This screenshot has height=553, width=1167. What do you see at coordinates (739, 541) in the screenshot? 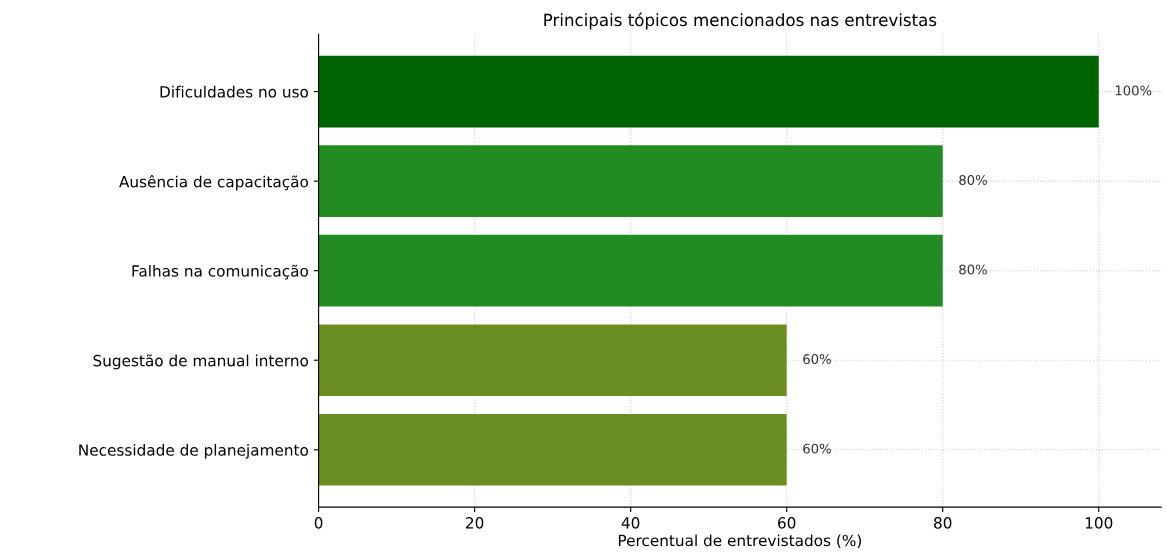
I see `x-axis-title: Percentual de entrevistados (%)` at bounding box center [739, 541].